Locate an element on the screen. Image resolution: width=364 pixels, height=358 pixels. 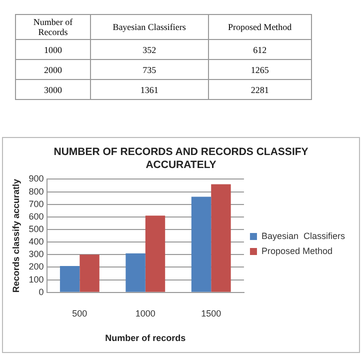
data-label: 1265 is located at coordinates (260, 70).